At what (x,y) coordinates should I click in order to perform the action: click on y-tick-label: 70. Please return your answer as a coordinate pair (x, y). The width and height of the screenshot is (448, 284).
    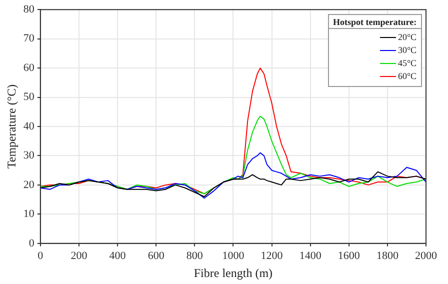
    Looking at the image, I should click on (29, 38).